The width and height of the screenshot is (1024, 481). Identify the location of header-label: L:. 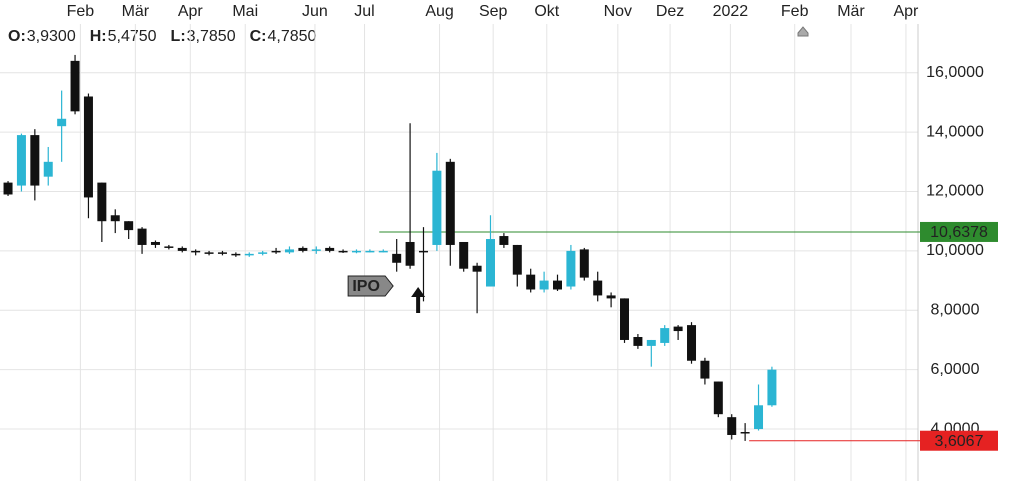
(178, 36).